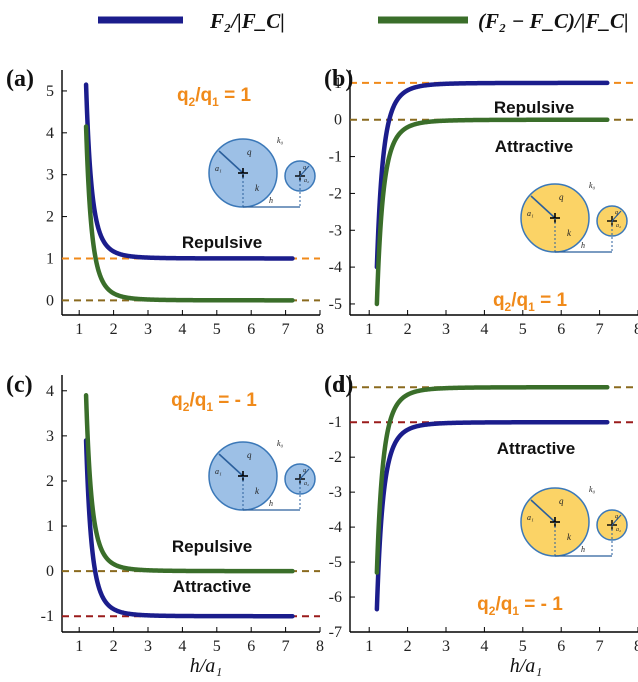 This screenshot has width=638, height=682. What do you see at coordinates (50, 175) in the screenshot?
I see `y-tick-label: 3` at bounding box center [50, 175].